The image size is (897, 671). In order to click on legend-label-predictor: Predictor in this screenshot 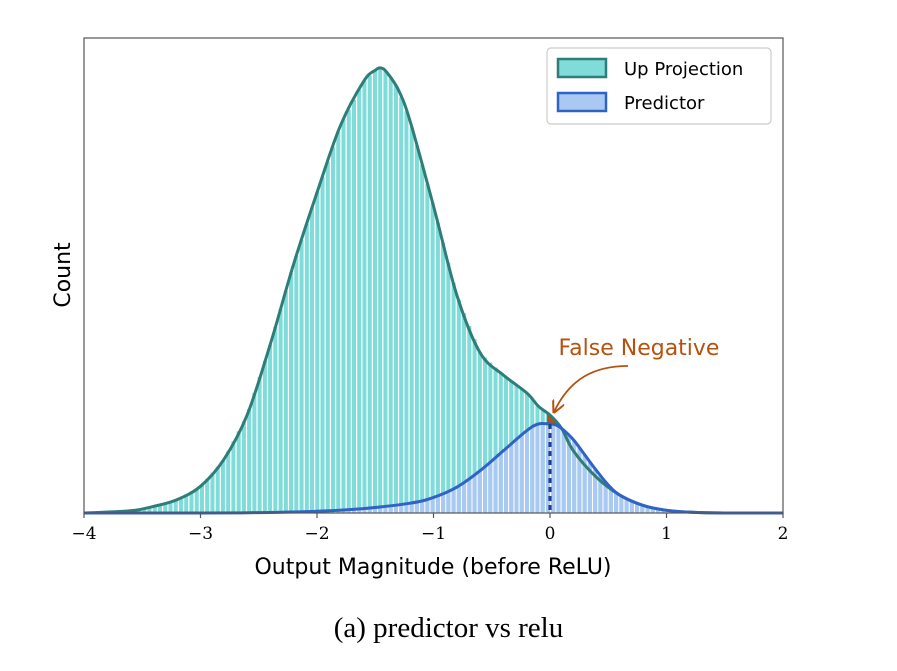, I will do `click(664, 103)`.